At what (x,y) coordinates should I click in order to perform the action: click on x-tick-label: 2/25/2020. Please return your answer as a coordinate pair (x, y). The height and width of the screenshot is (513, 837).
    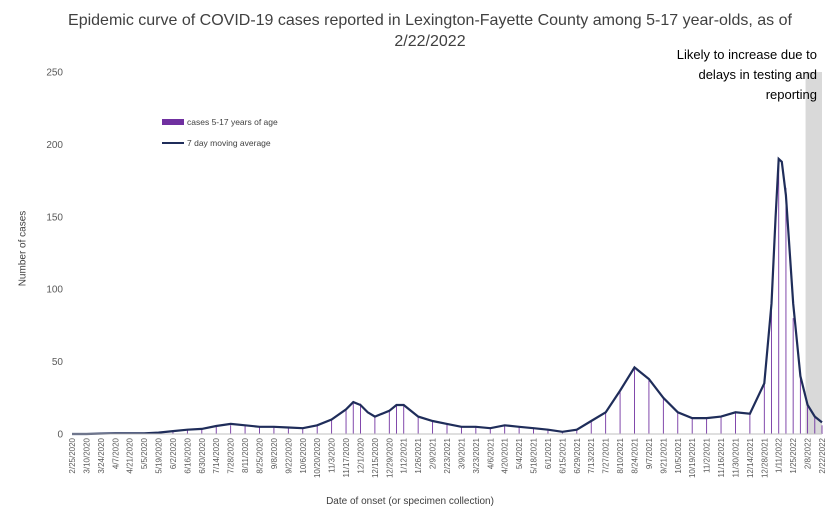
    Looking at the image, I should click on (72, 455).